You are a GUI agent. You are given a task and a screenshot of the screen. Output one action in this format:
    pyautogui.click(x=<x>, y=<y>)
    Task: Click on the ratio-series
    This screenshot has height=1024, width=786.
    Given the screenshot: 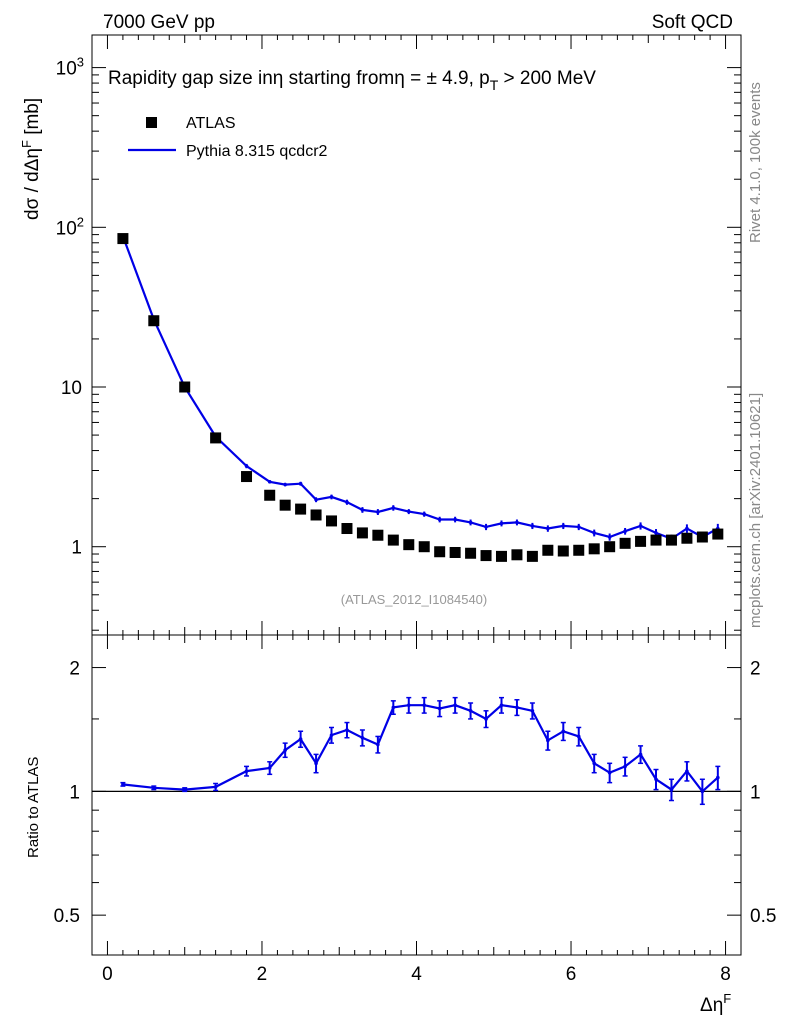 What is the action you would take?
    pyautogui.click(x=420, y=751)
    